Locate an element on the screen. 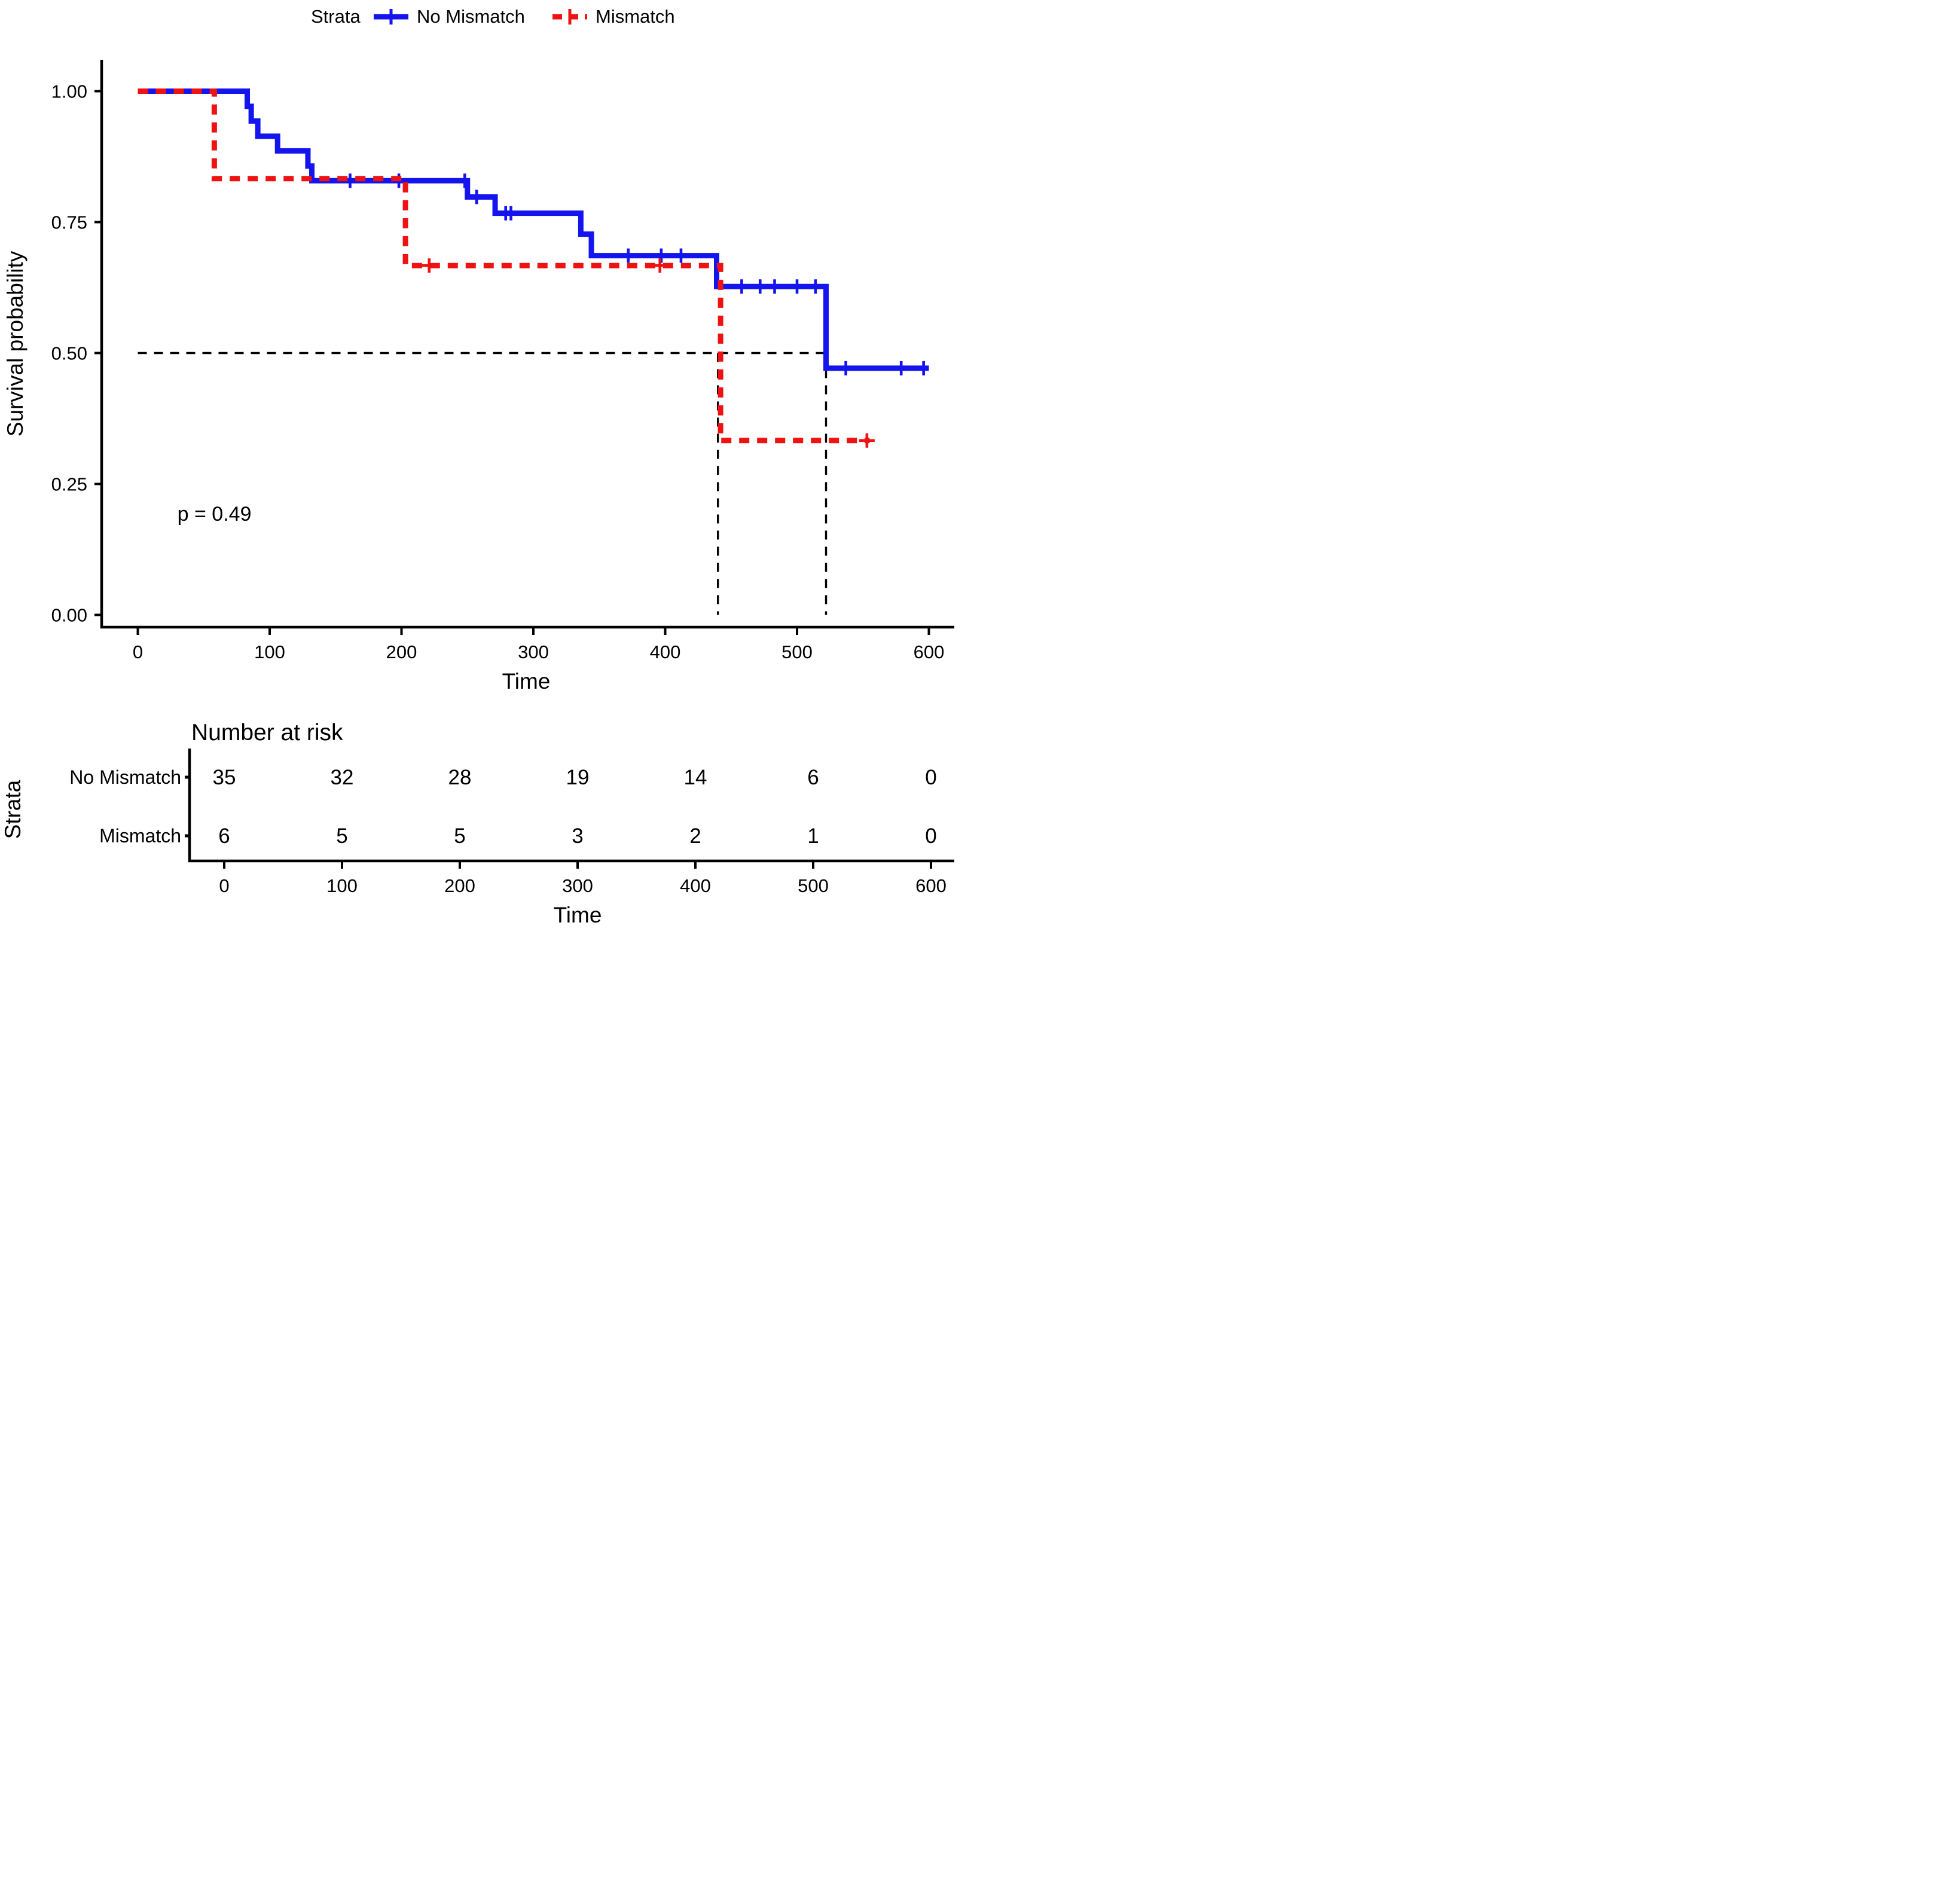 The height and width of the screenshot is (1897, 1960). legend-key-no-mismatch is located at coordinates (391, 17).